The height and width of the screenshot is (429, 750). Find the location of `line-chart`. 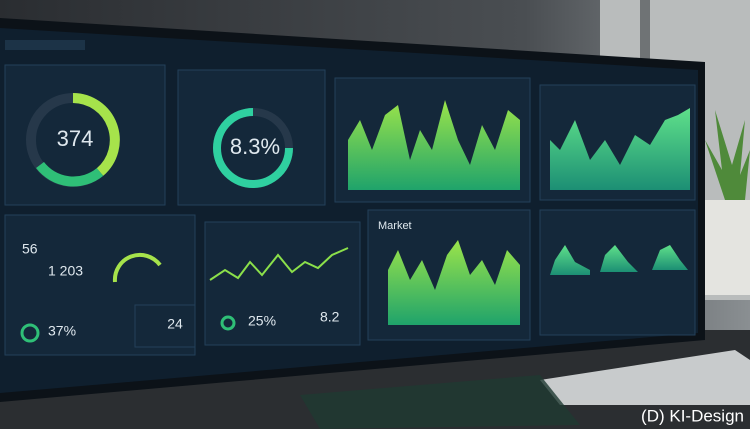

line-chart is located at coordinates (279, 264).